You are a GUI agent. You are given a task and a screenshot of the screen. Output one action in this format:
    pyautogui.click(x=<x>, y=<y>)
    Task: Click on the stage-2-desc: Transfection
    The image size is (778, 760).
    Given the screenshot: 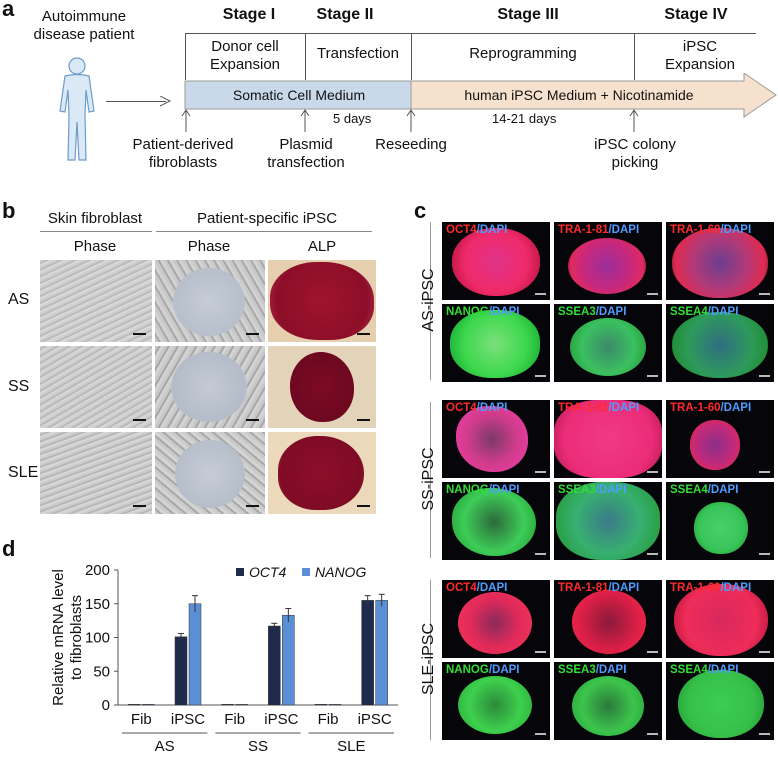 What is the action you would take?
    pyautogui.click(x=358, y=53)
    